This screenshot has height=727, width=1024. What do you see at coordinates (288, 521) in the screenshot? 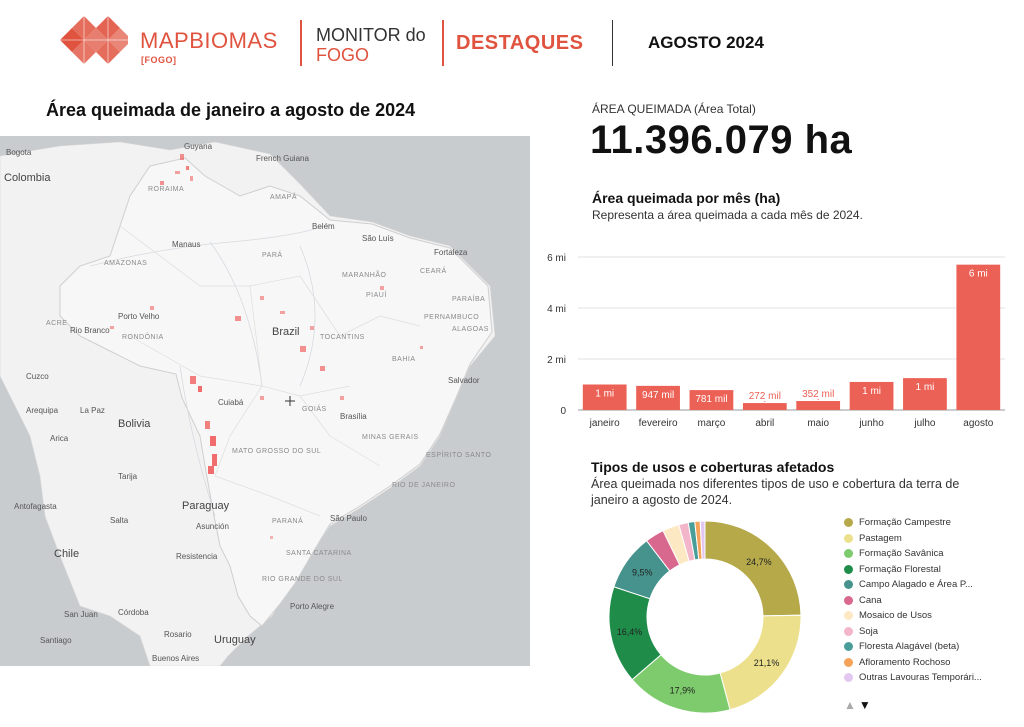
I see `map-label: PARANÁ` at bounding box center [288, 521].